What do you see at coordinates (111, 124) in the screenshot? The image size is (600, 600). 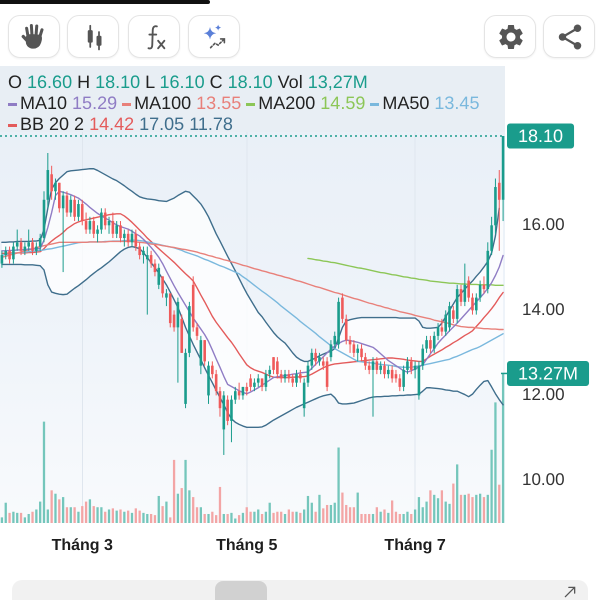 I see `annotation: 14.42` at bounding box center [111, 124].